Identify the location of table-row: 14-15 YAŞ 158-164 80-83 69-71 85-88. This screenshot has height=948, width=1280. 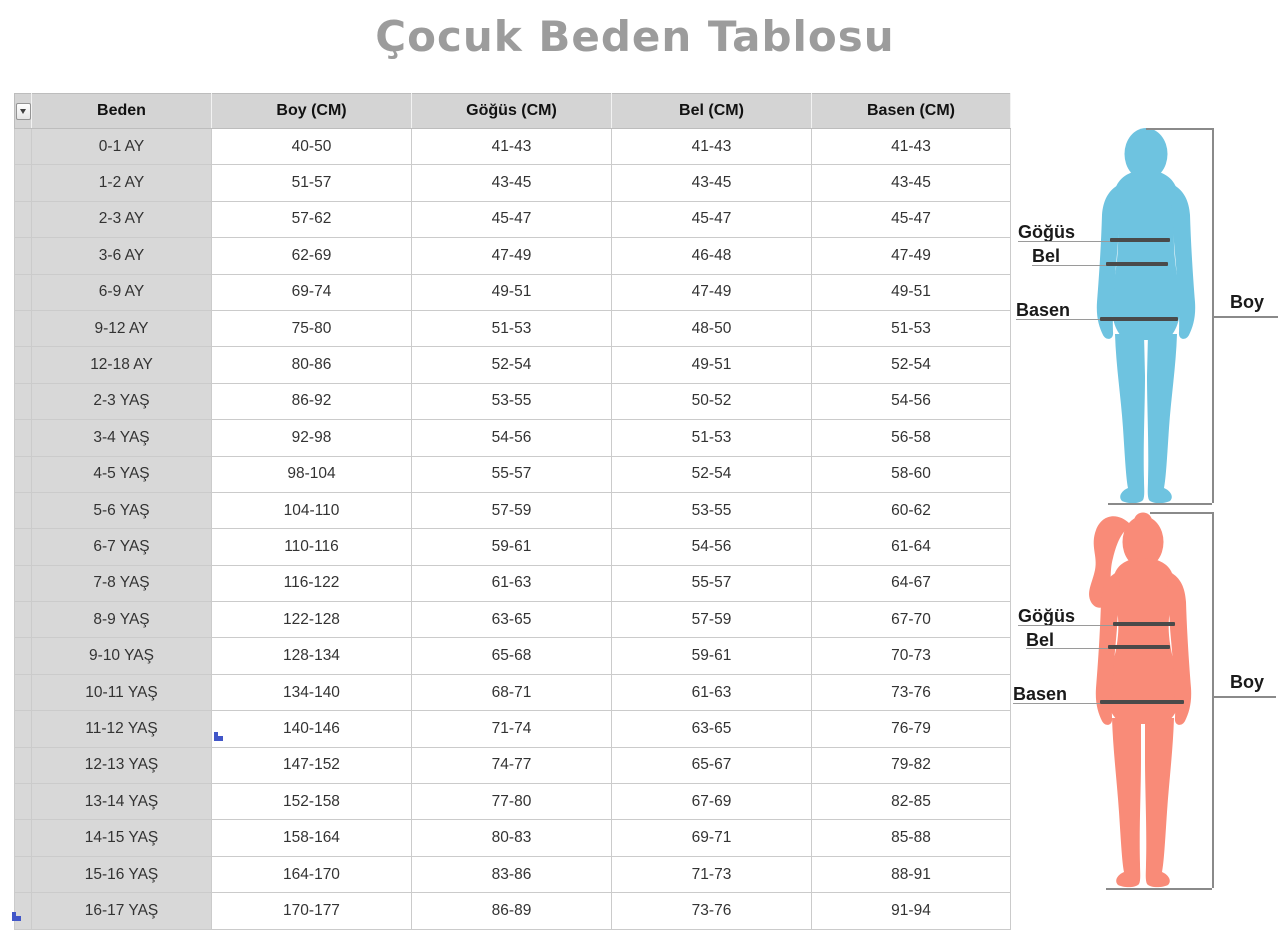
(512, 838).